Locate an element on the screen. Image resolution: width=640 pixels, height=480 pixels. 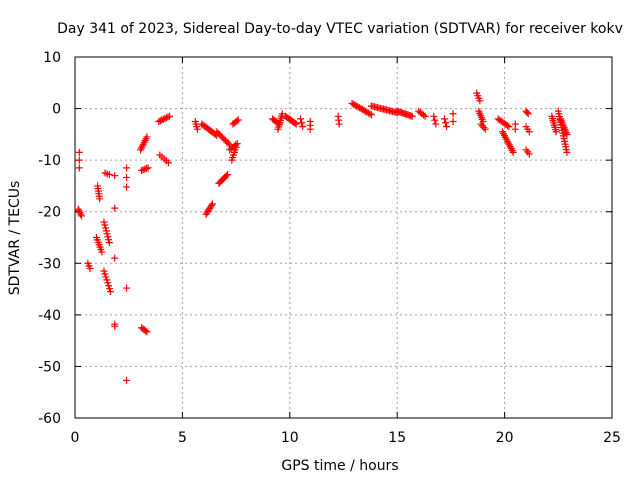
y-tick-label: -20 is located at coordinates (49, 213).